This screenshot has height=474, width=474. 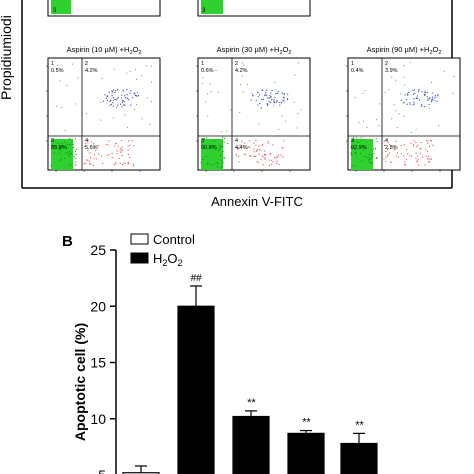 What do you see at coordinates (207, 71) in the screenshot?
I see `flow-plot-quadrant-label: 0.6%` at bounding box center [207, 71].